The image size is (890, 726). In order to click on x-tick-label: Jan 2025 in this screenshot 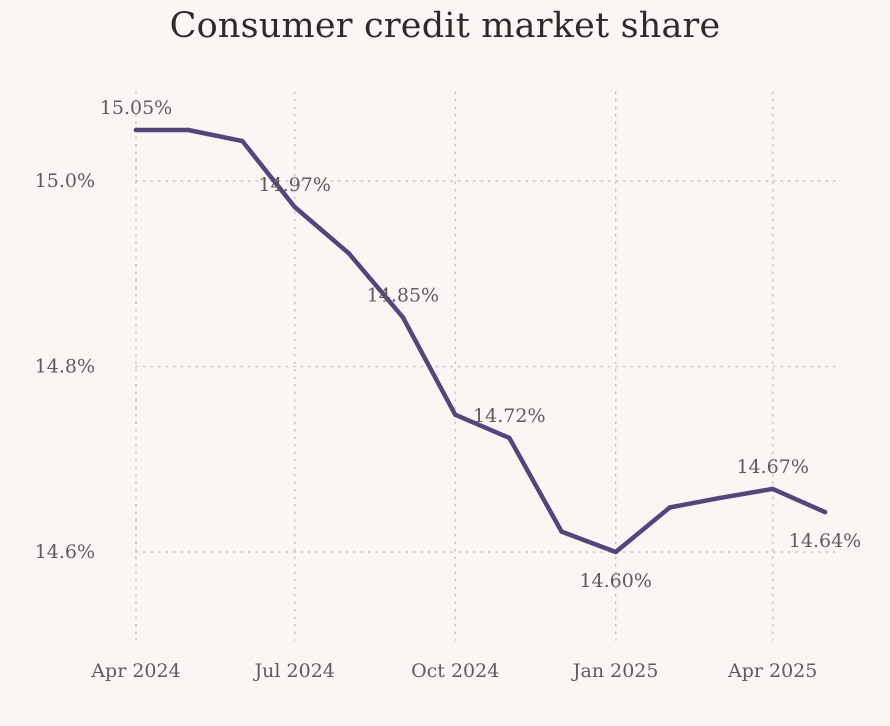, I will do `click(615, 671)`.